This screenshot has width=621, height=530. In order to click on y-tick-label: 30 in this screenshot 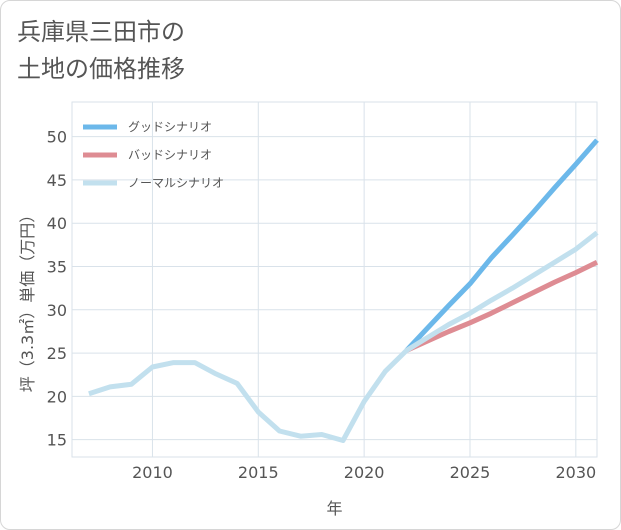, I will do `click(57, 310)`.